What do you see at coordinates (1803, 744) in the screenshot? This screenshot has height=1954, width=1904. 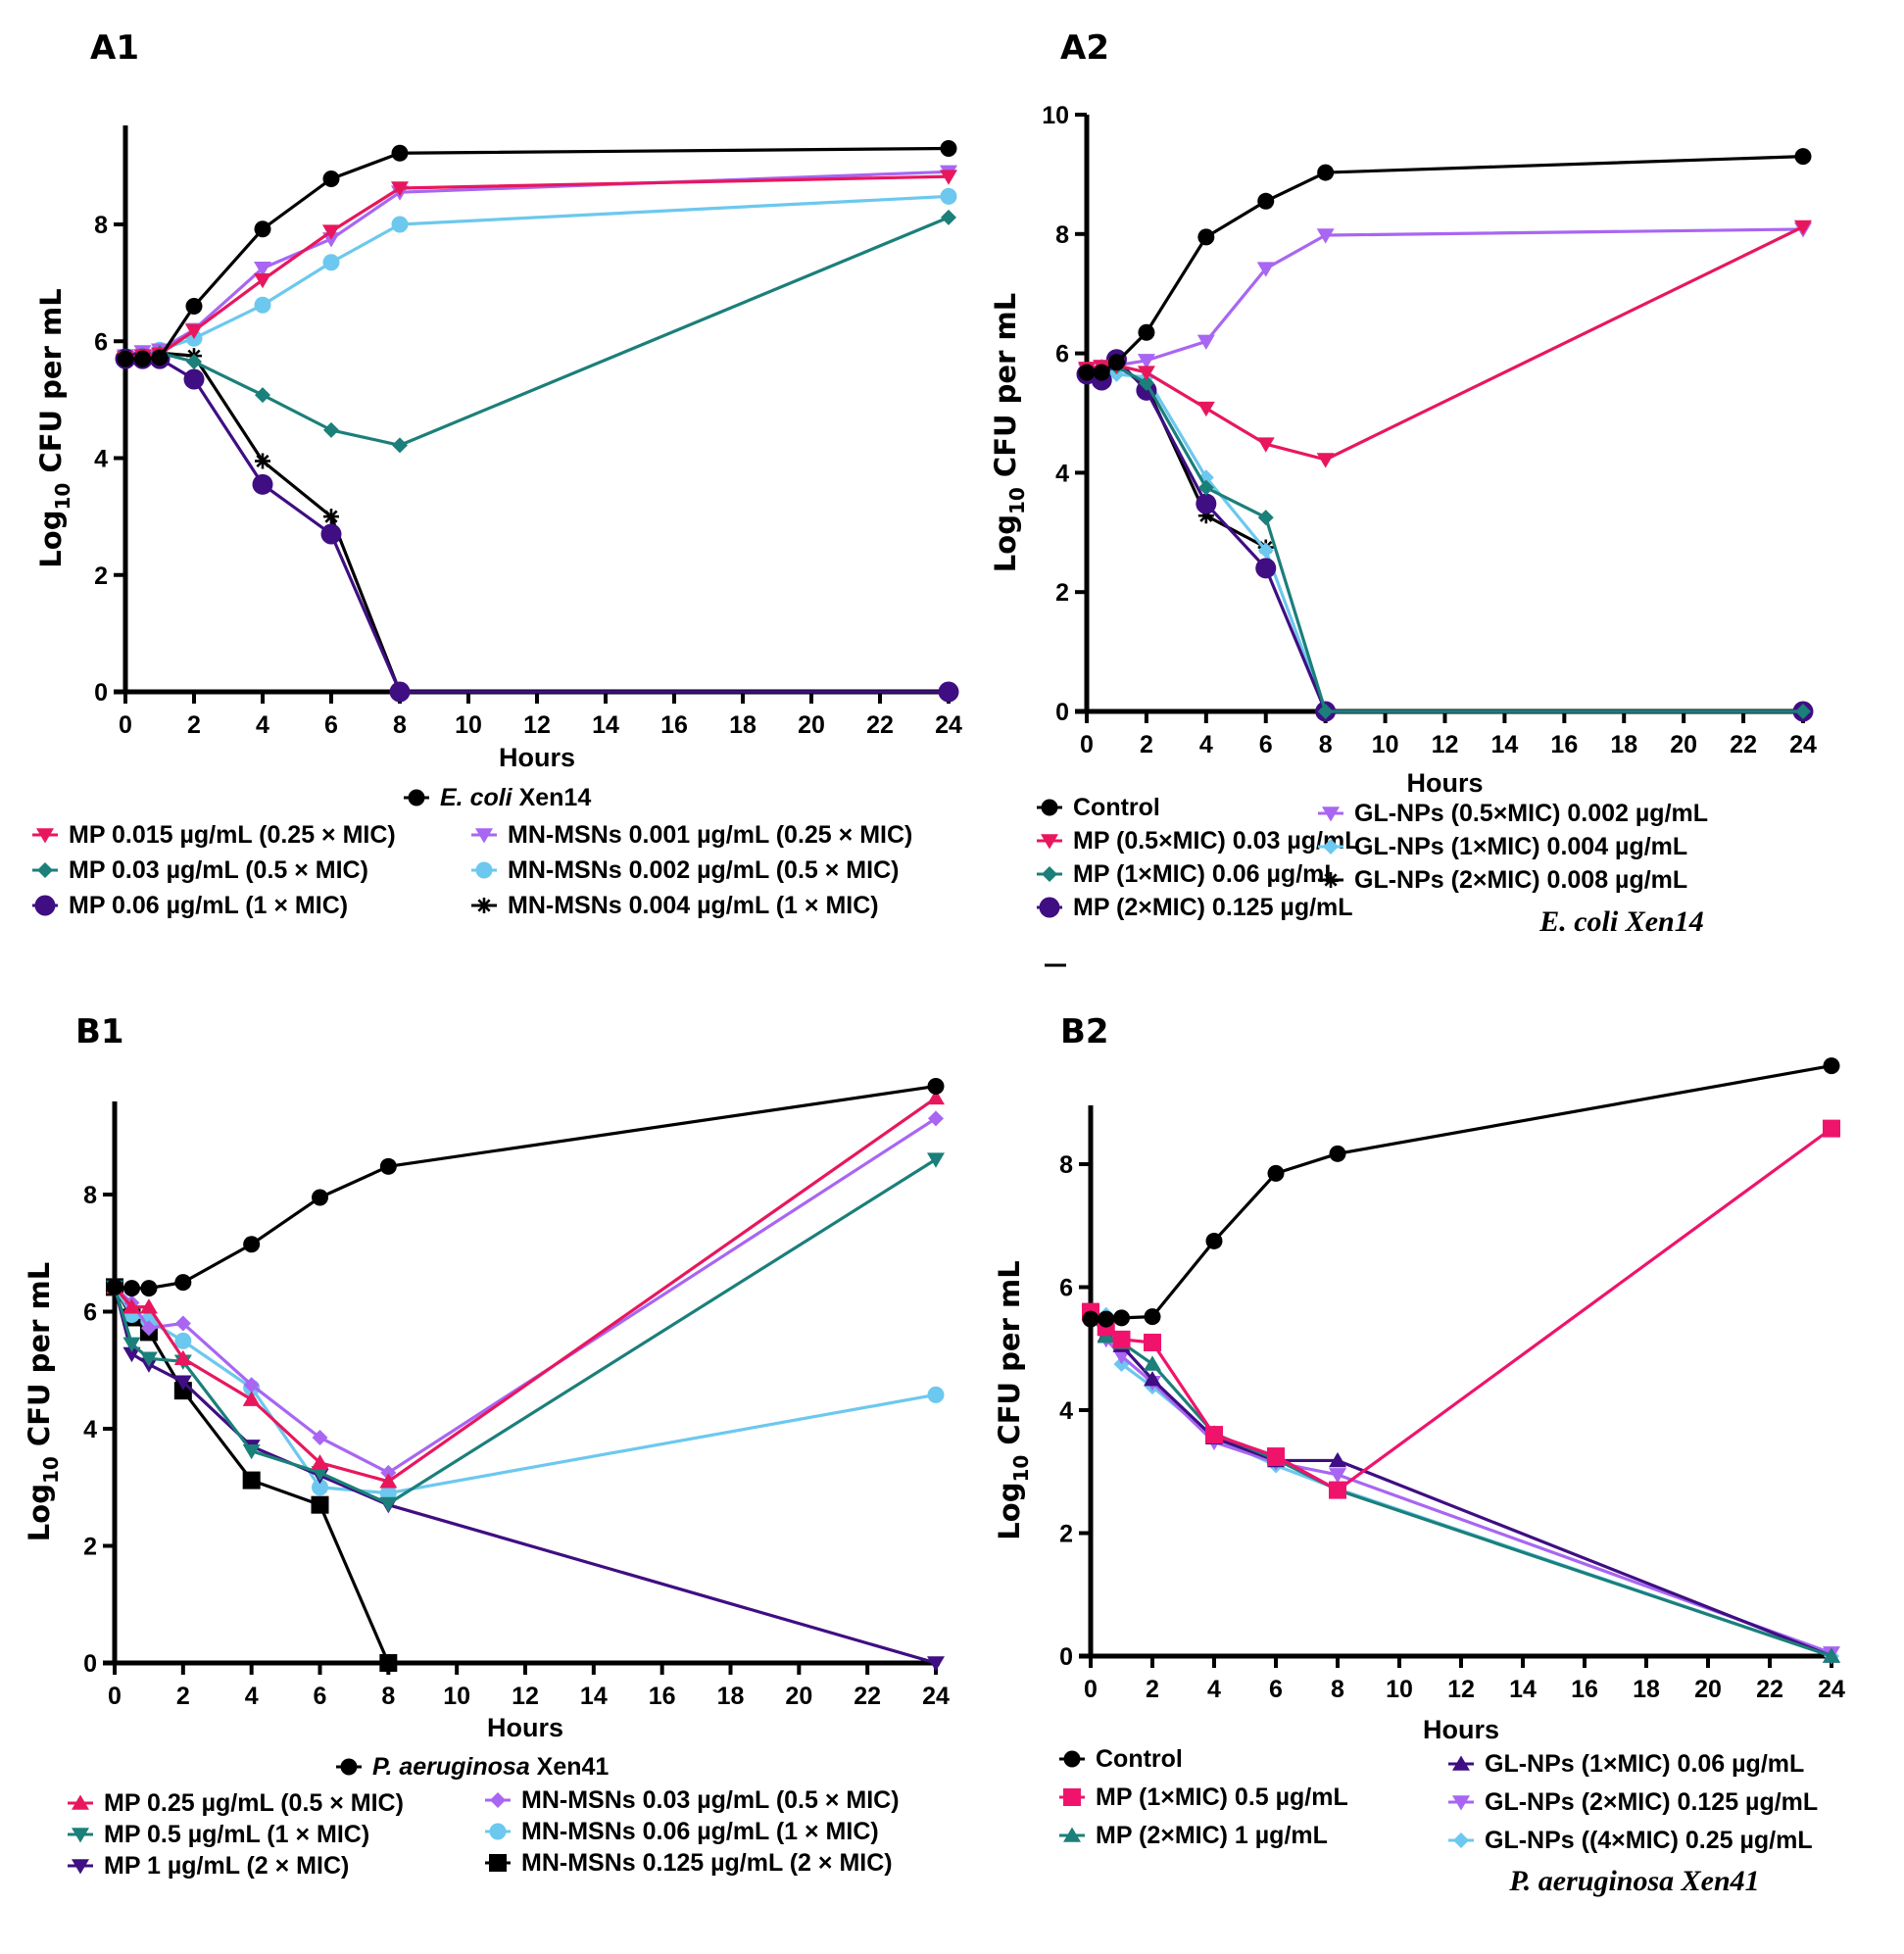 I see `x-tick-label: 24` at bounding box center [1803, 744].